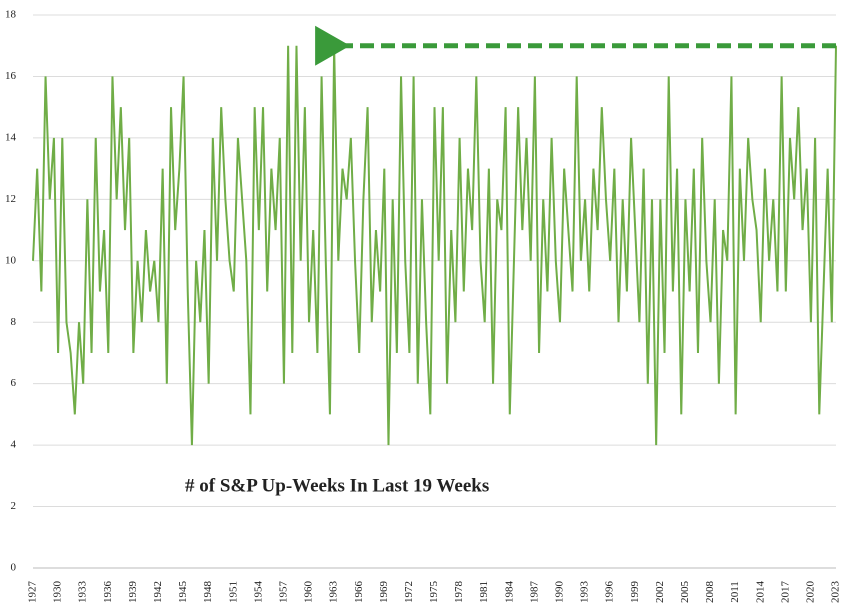 The height and width of the screenshot is (612, 848). I want to click on x-tick-label: 1981, so click(484, 592).